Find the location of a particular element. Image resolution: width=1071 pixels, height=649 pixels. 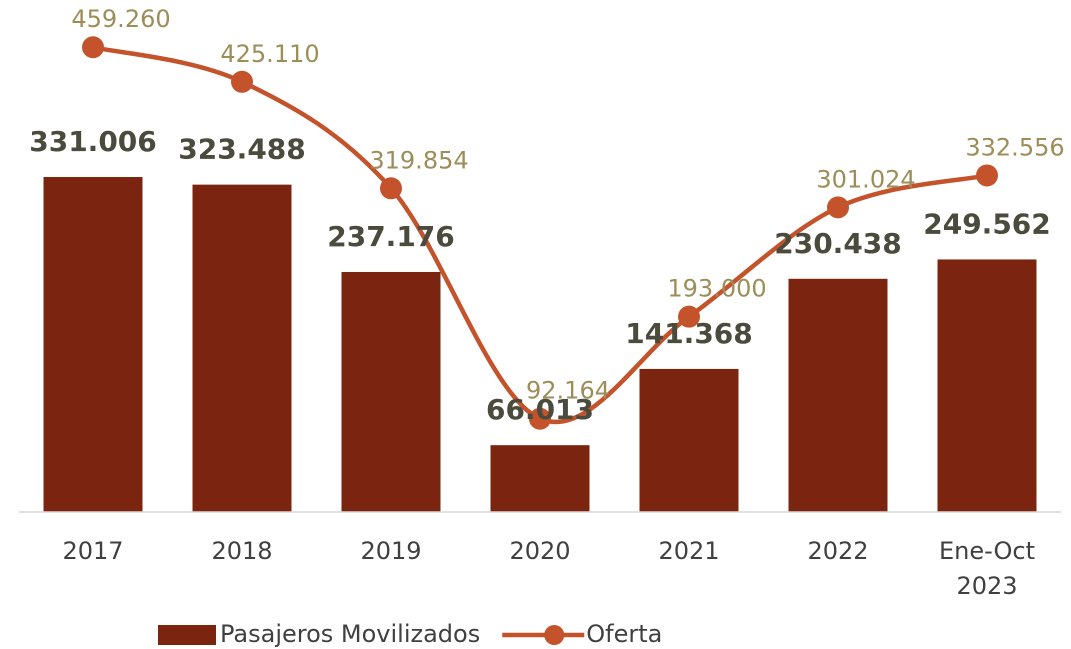

x-tick-label: 2022 is located at coordinates (837, 551).